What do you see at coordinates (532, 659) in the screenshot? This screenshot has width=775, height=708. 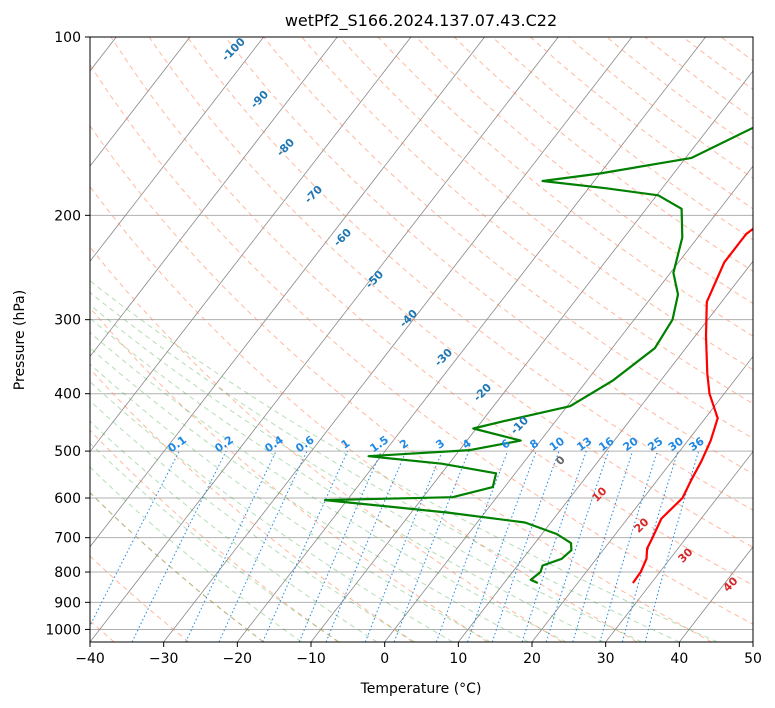 I see `x-tick-label: 20` at bounding box center [532, 659].